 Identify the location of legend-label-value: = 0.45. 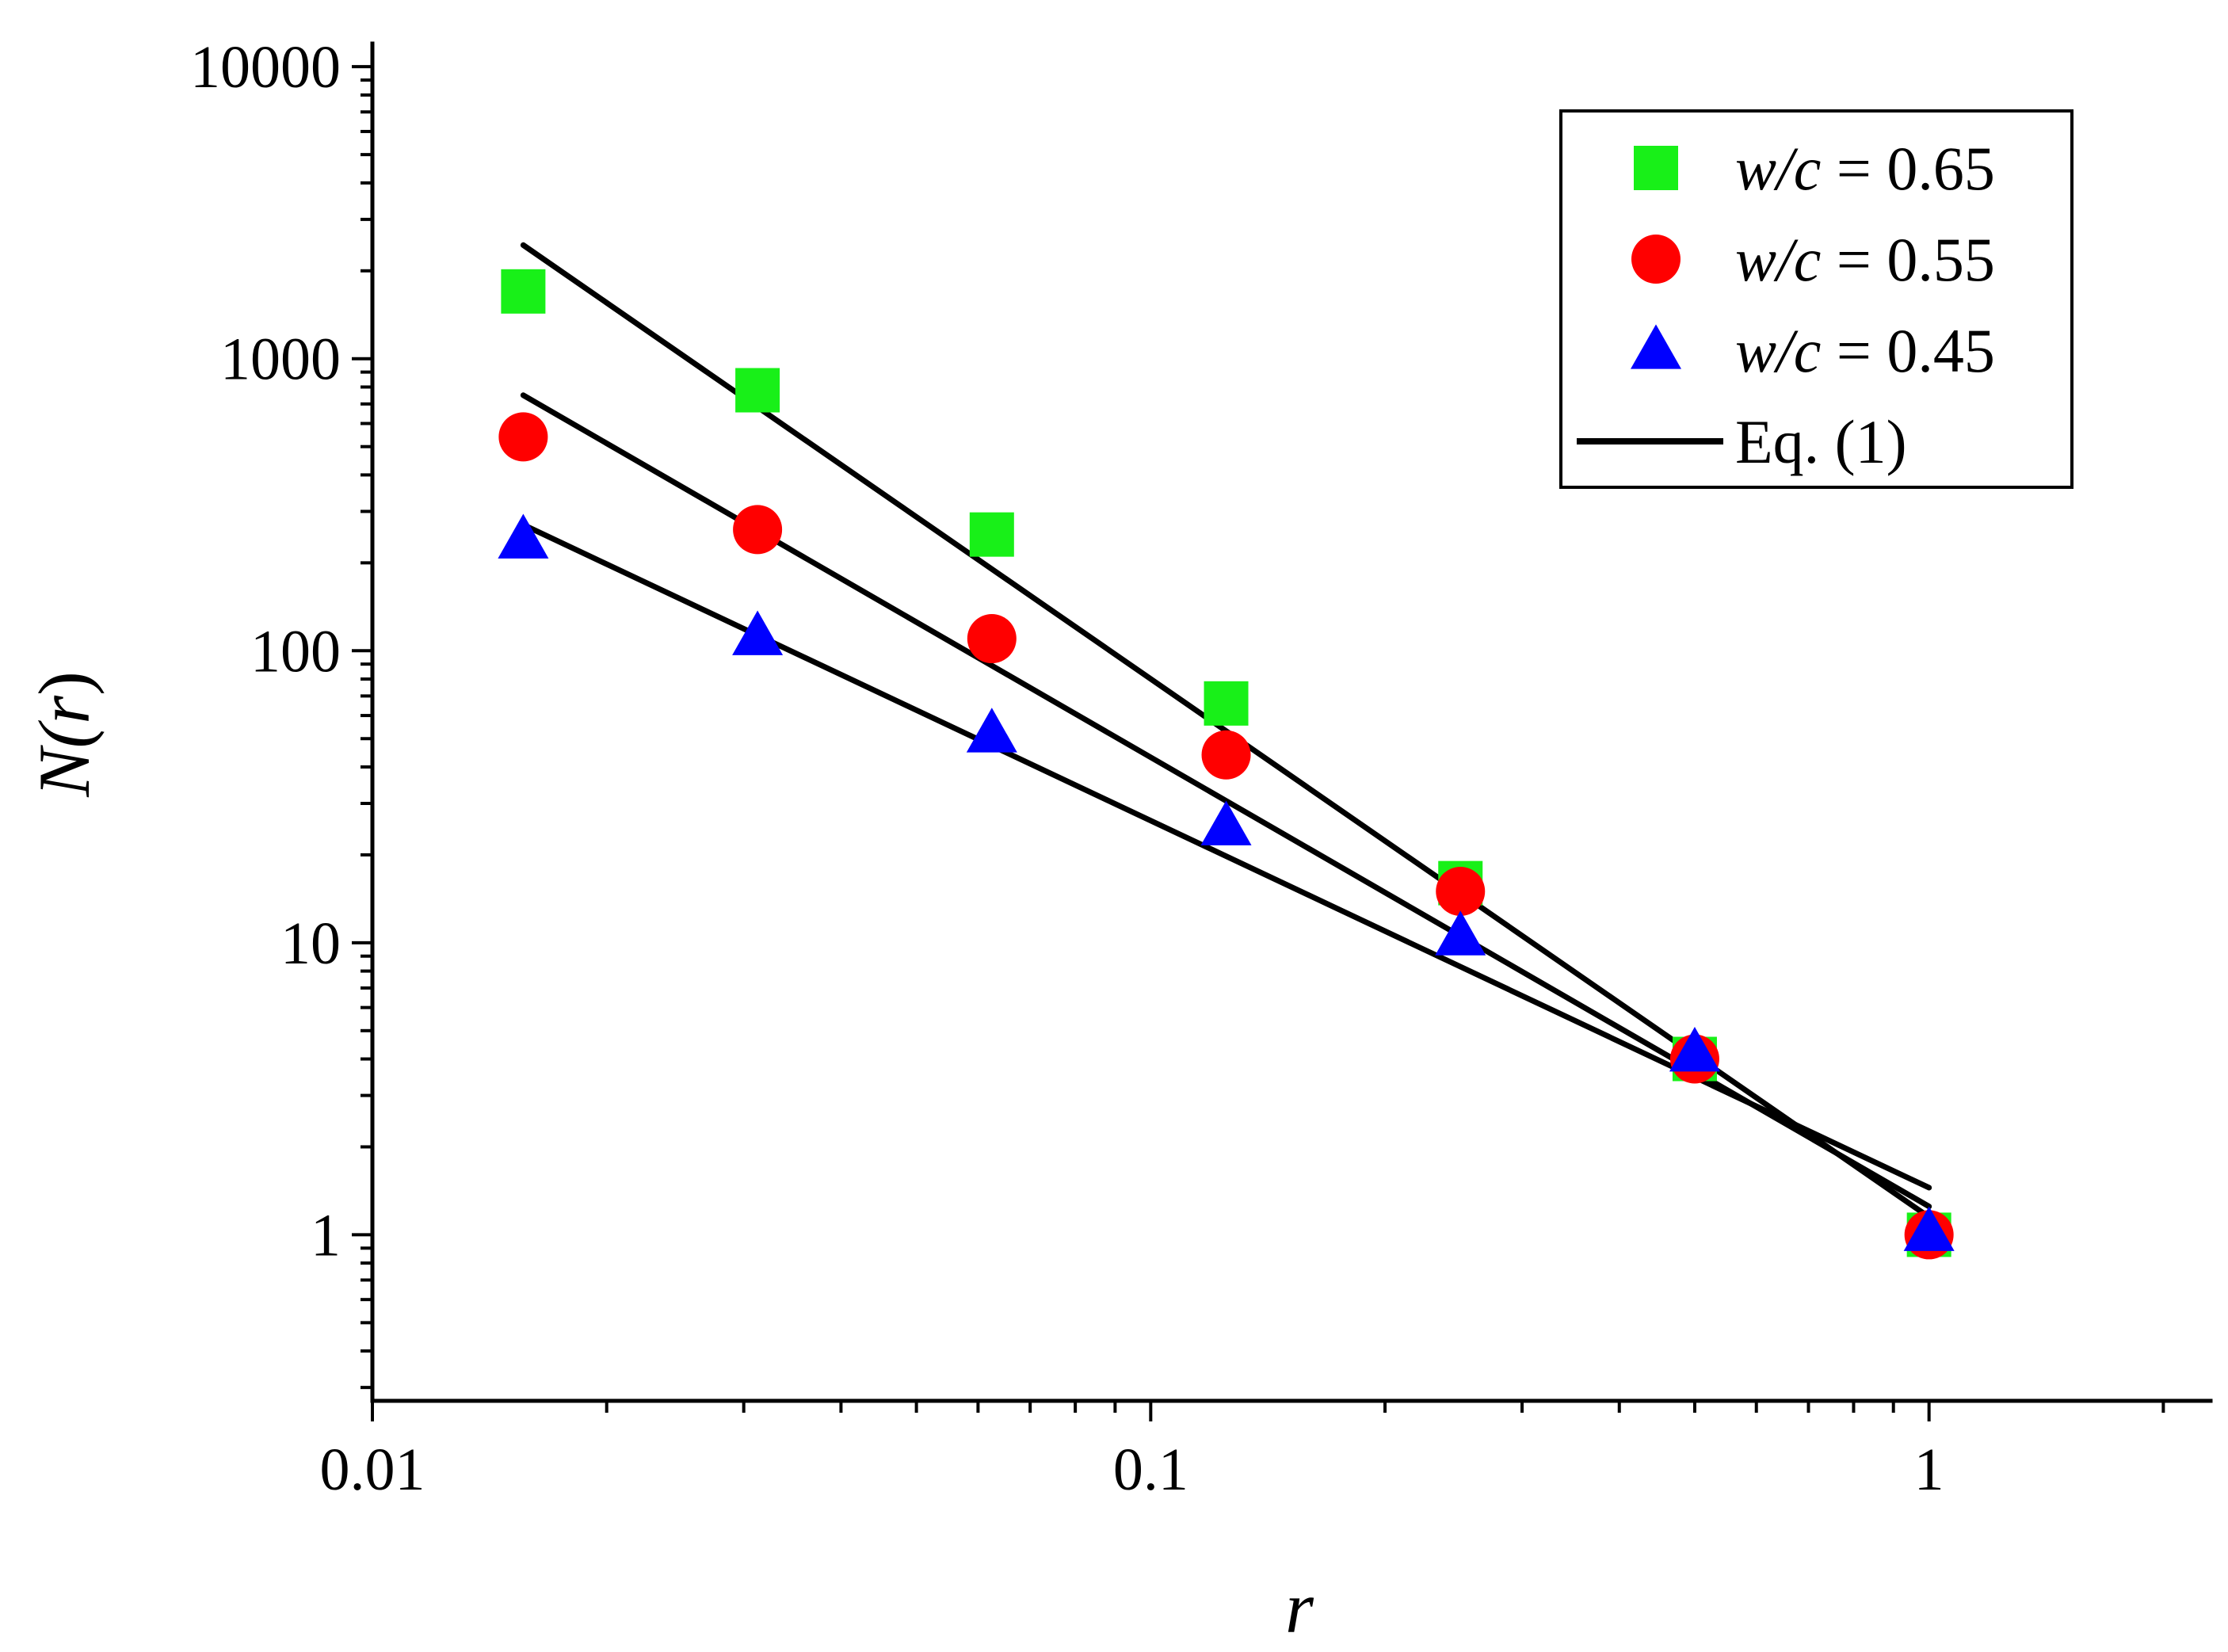
(1908, 350).